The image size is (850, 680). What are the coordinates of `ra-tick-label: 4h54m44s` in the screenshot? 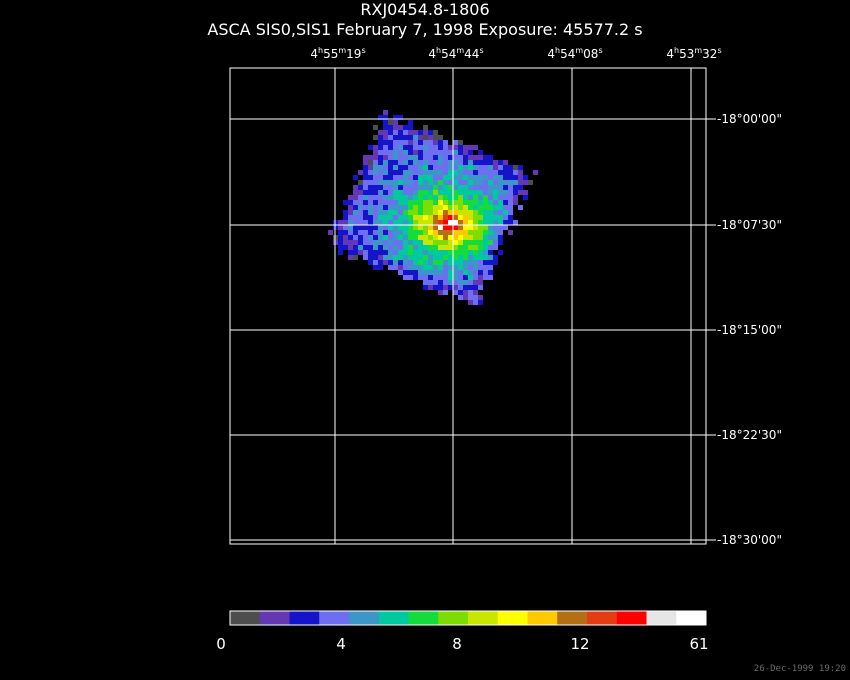 It's located at (455, 53).